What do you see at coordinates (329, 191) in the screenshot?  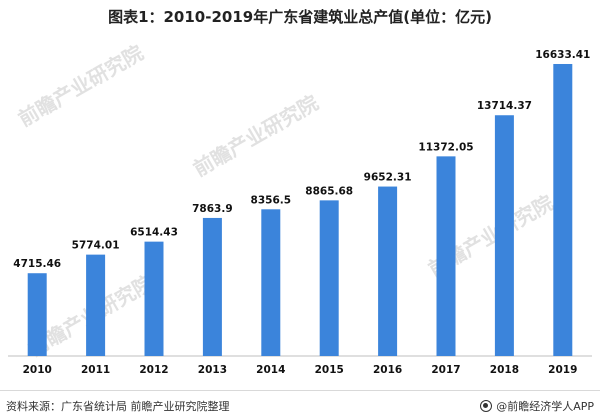 I see `data-label-2015: 8865.68` at bounding box center [329, 191].